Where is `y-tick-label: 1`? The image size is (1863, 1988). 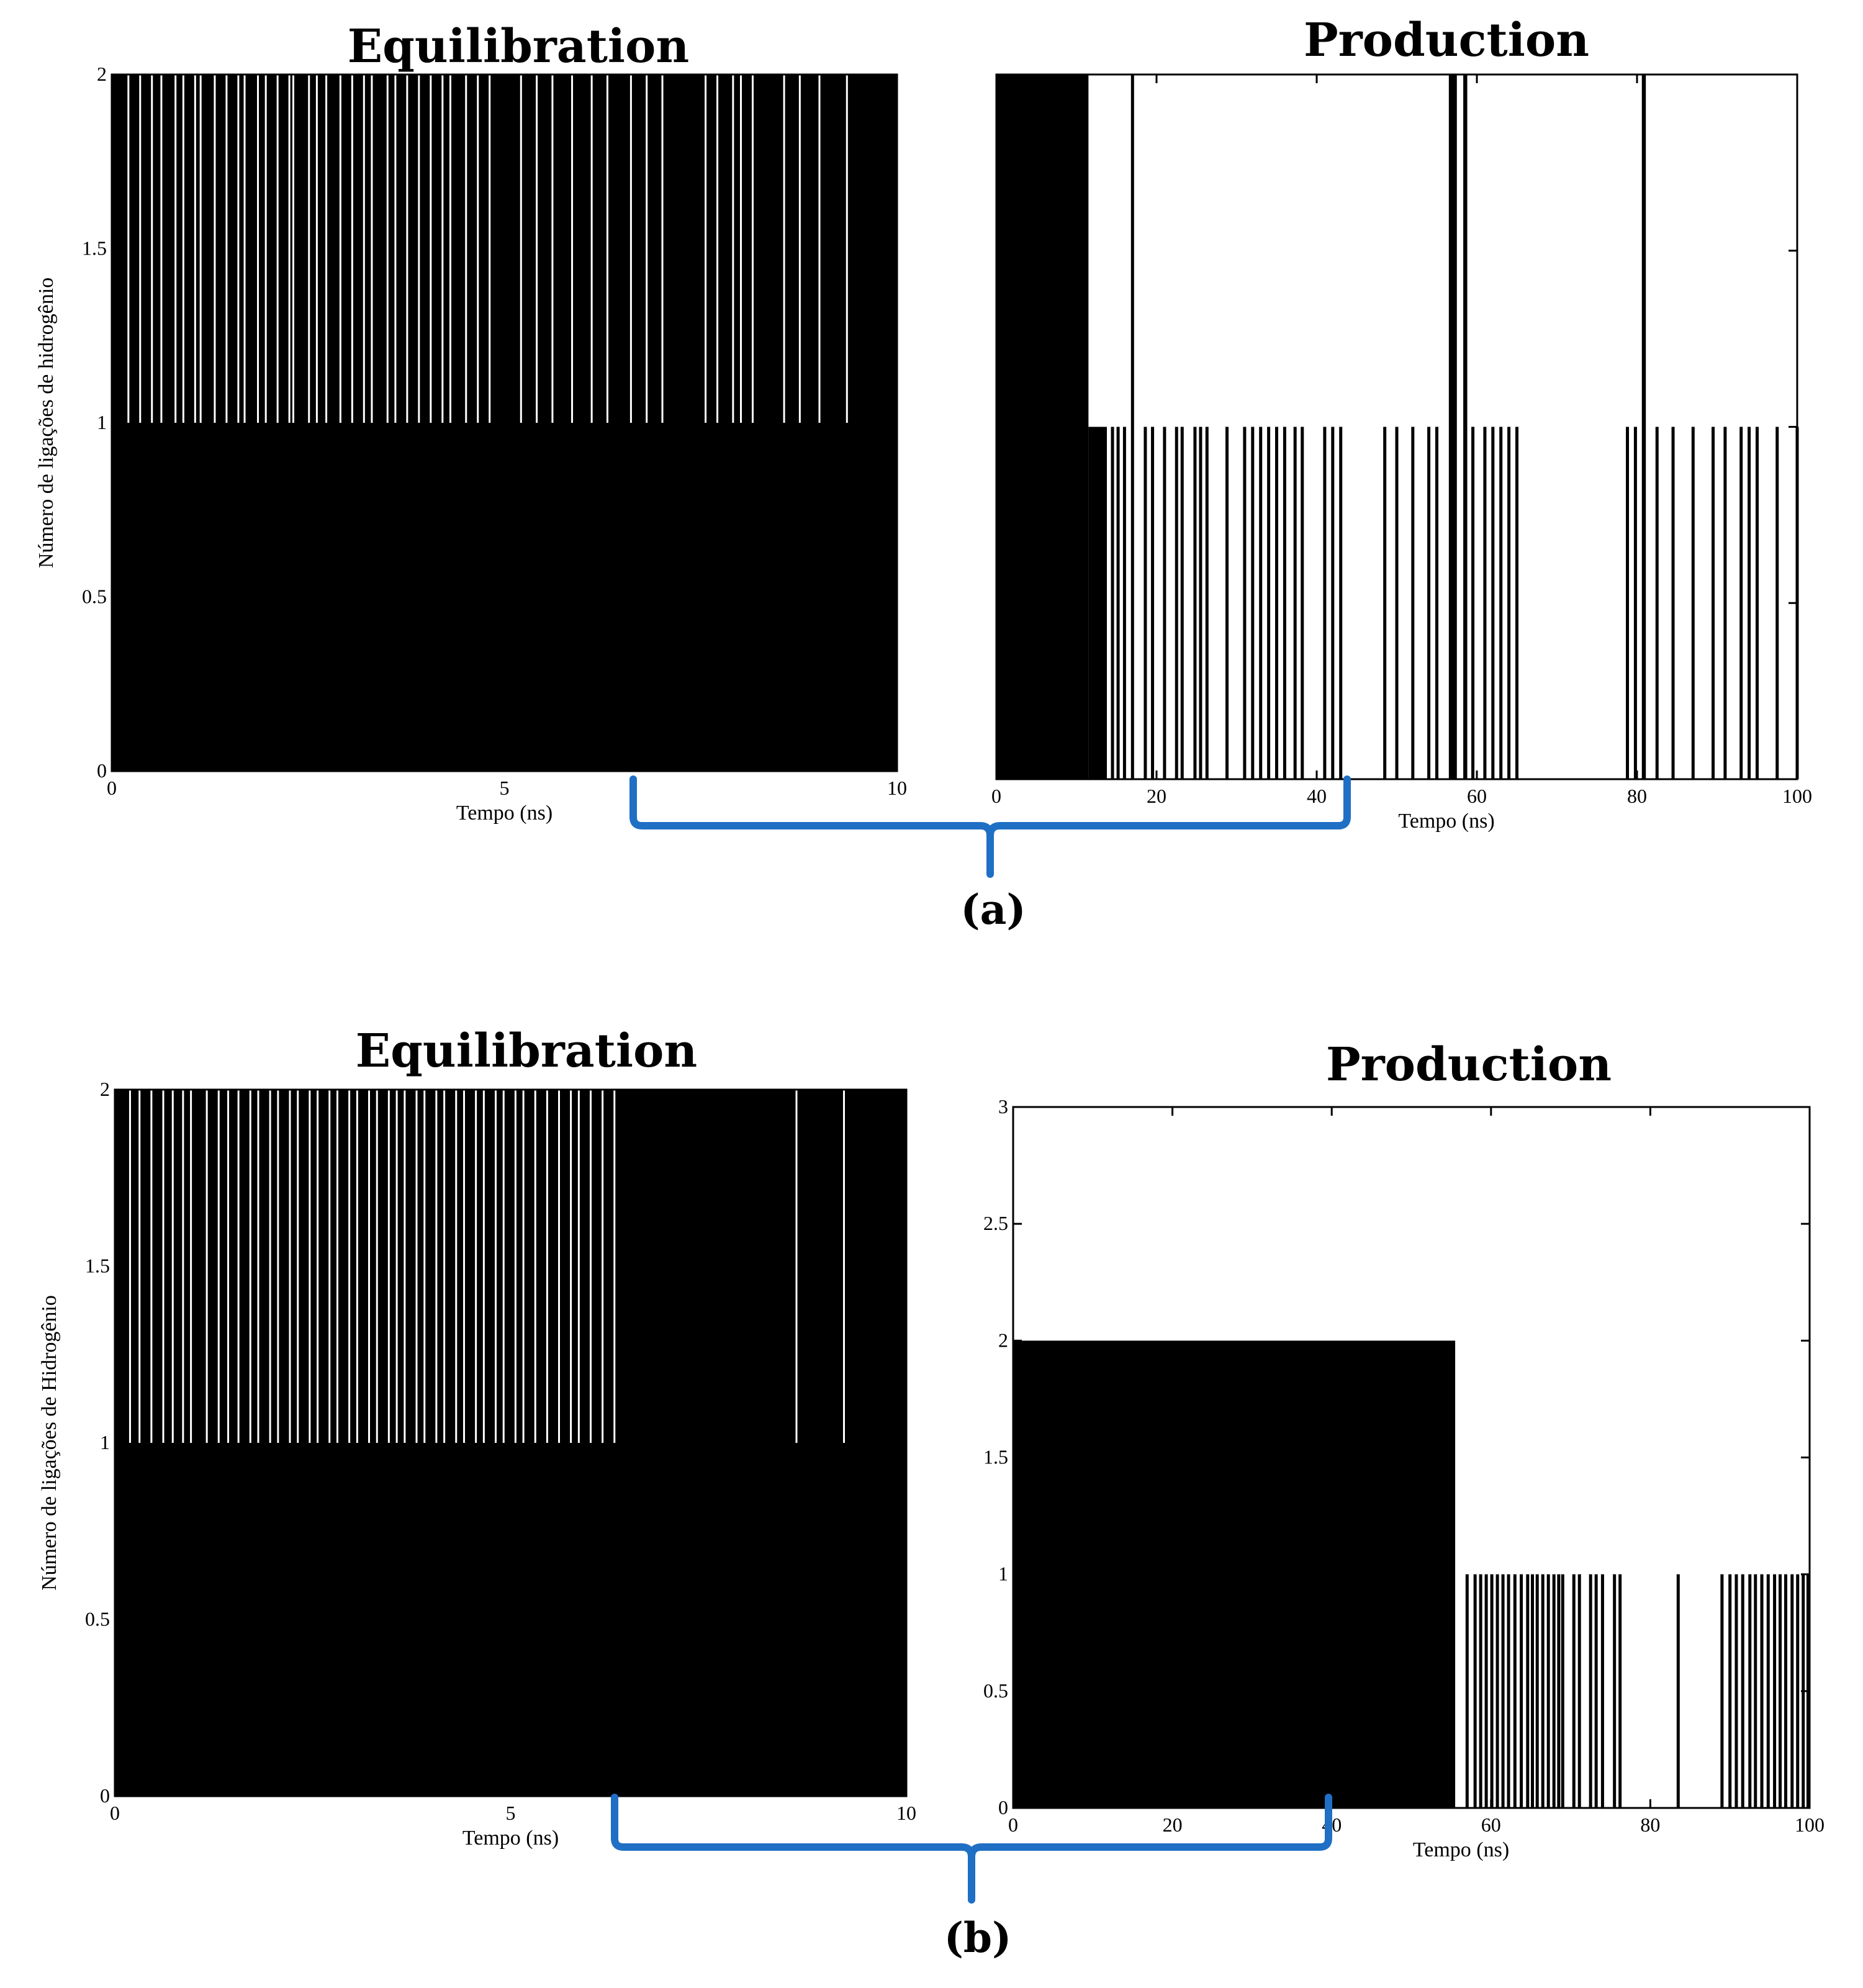 y-tick-label: 1 is located at coordinates (102, 422).